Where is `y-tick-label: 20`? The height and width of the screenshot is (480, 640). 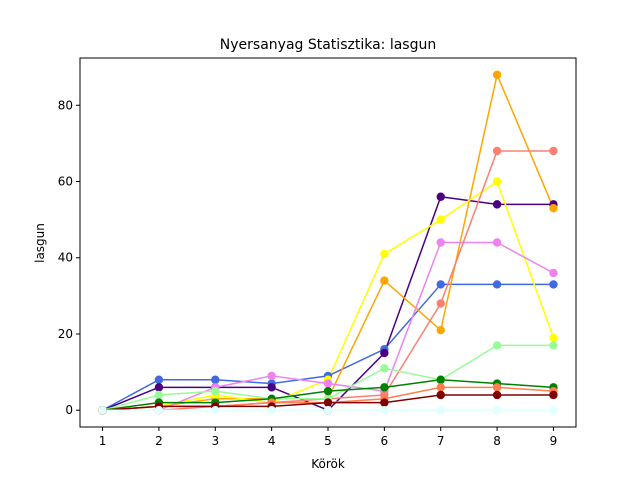
y-tick-label: 20 is located at coordinates (65, 334).